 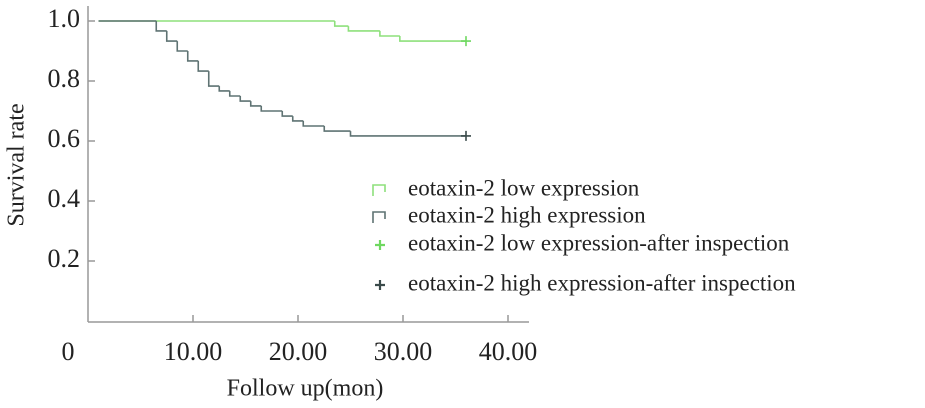 I want to click on x-tick-label: 10.00, so click(x=193, y=351).